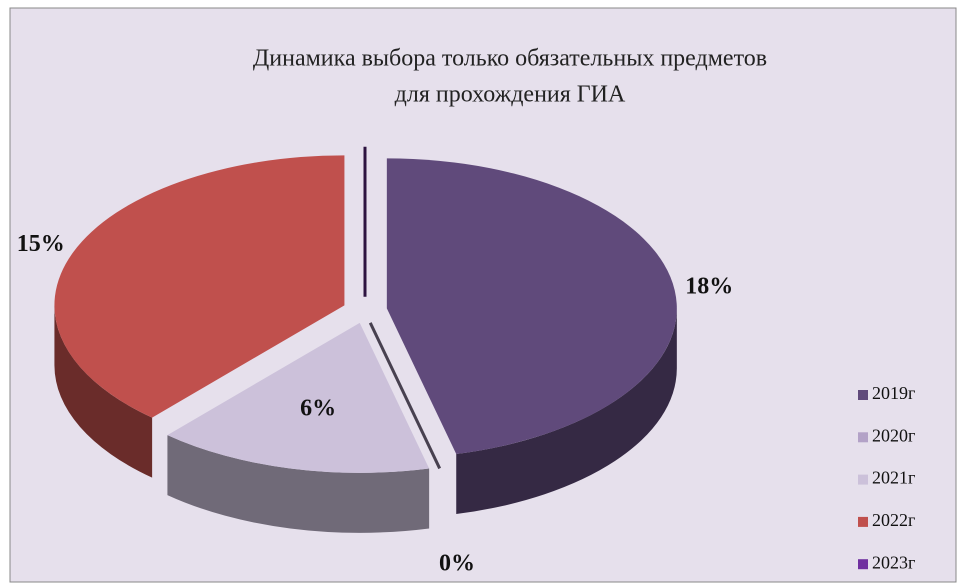 This screenshot has height=584, width=958. What do you see at coordinates (893, 562) in the screenshot?
I see `legend-label: 2023г` at bounding box center [893, 562].